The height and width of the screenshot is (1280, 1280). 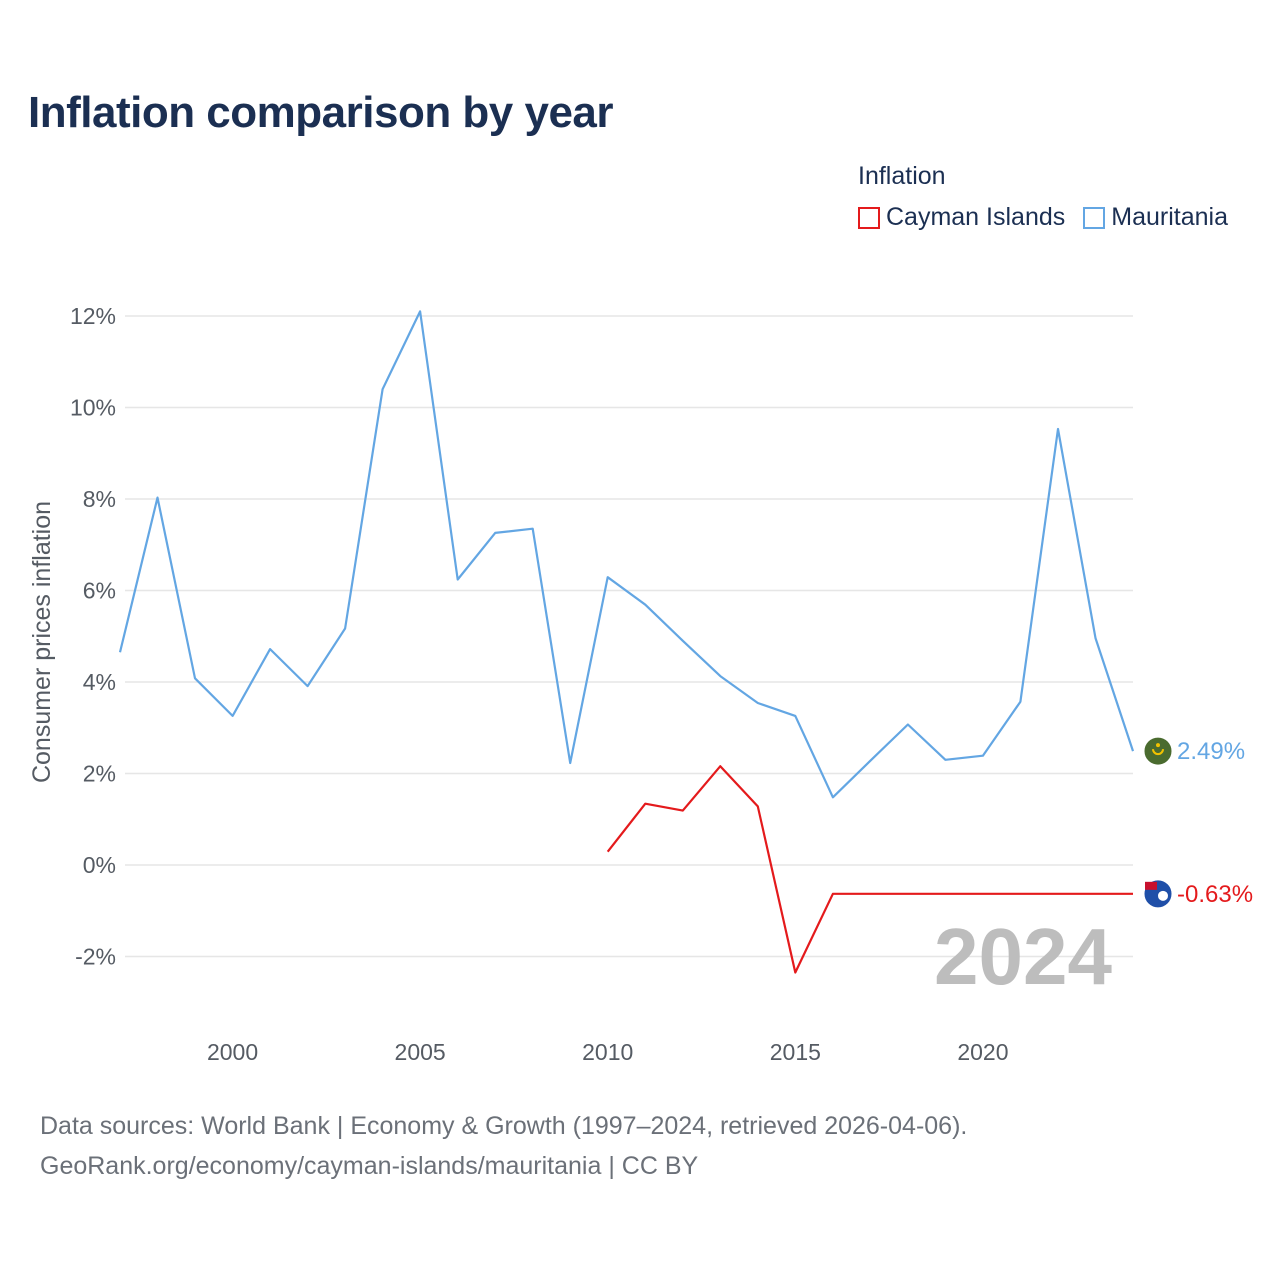 I want to click on legend-label-mauritania: Mauritania, so click(x=1169, y=217).